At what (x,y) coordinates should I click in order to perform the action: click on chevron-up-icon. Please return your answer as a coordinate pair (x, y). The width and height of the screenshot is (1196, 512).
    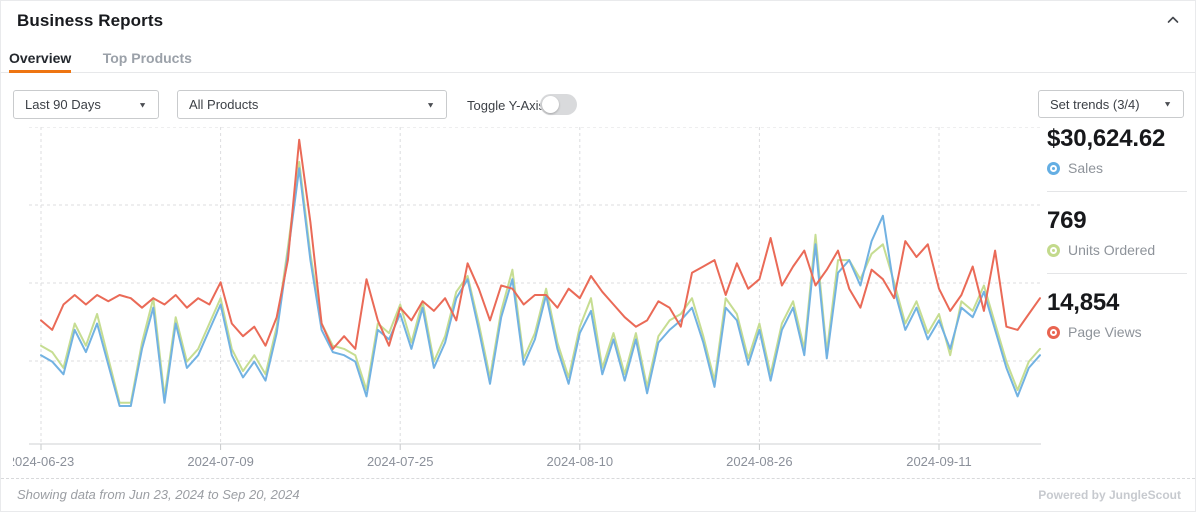
    Looking at the image, I should click on (1173, 19).